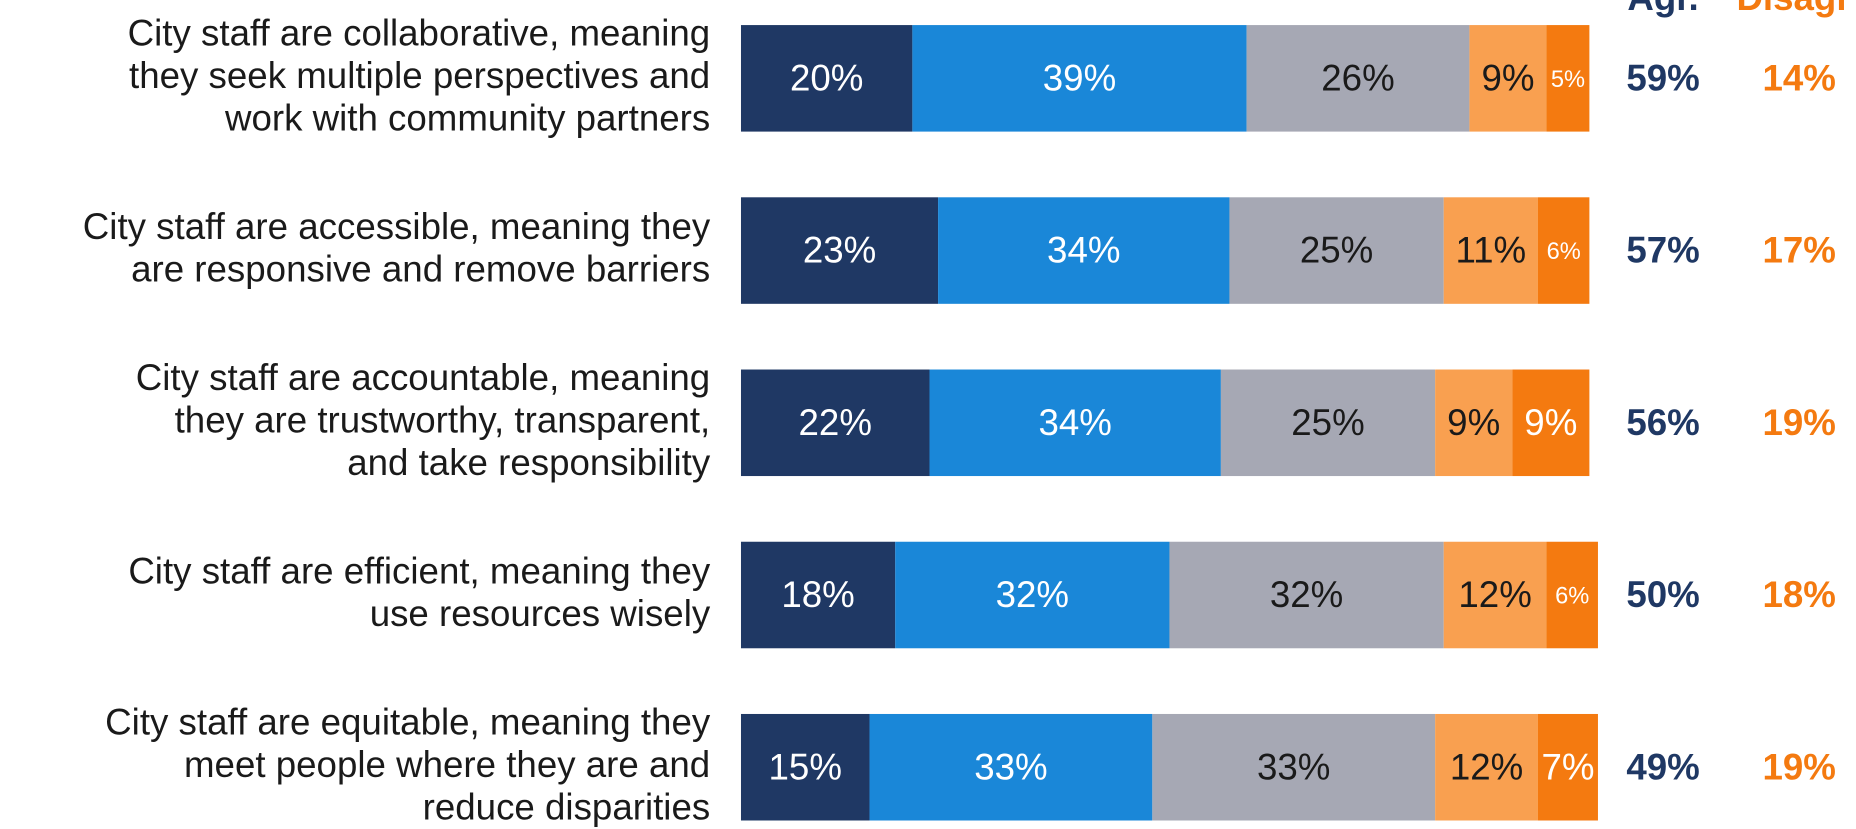 The image size is (1856, 829). I want to click on total-label: 18%, so click(1798, 594).